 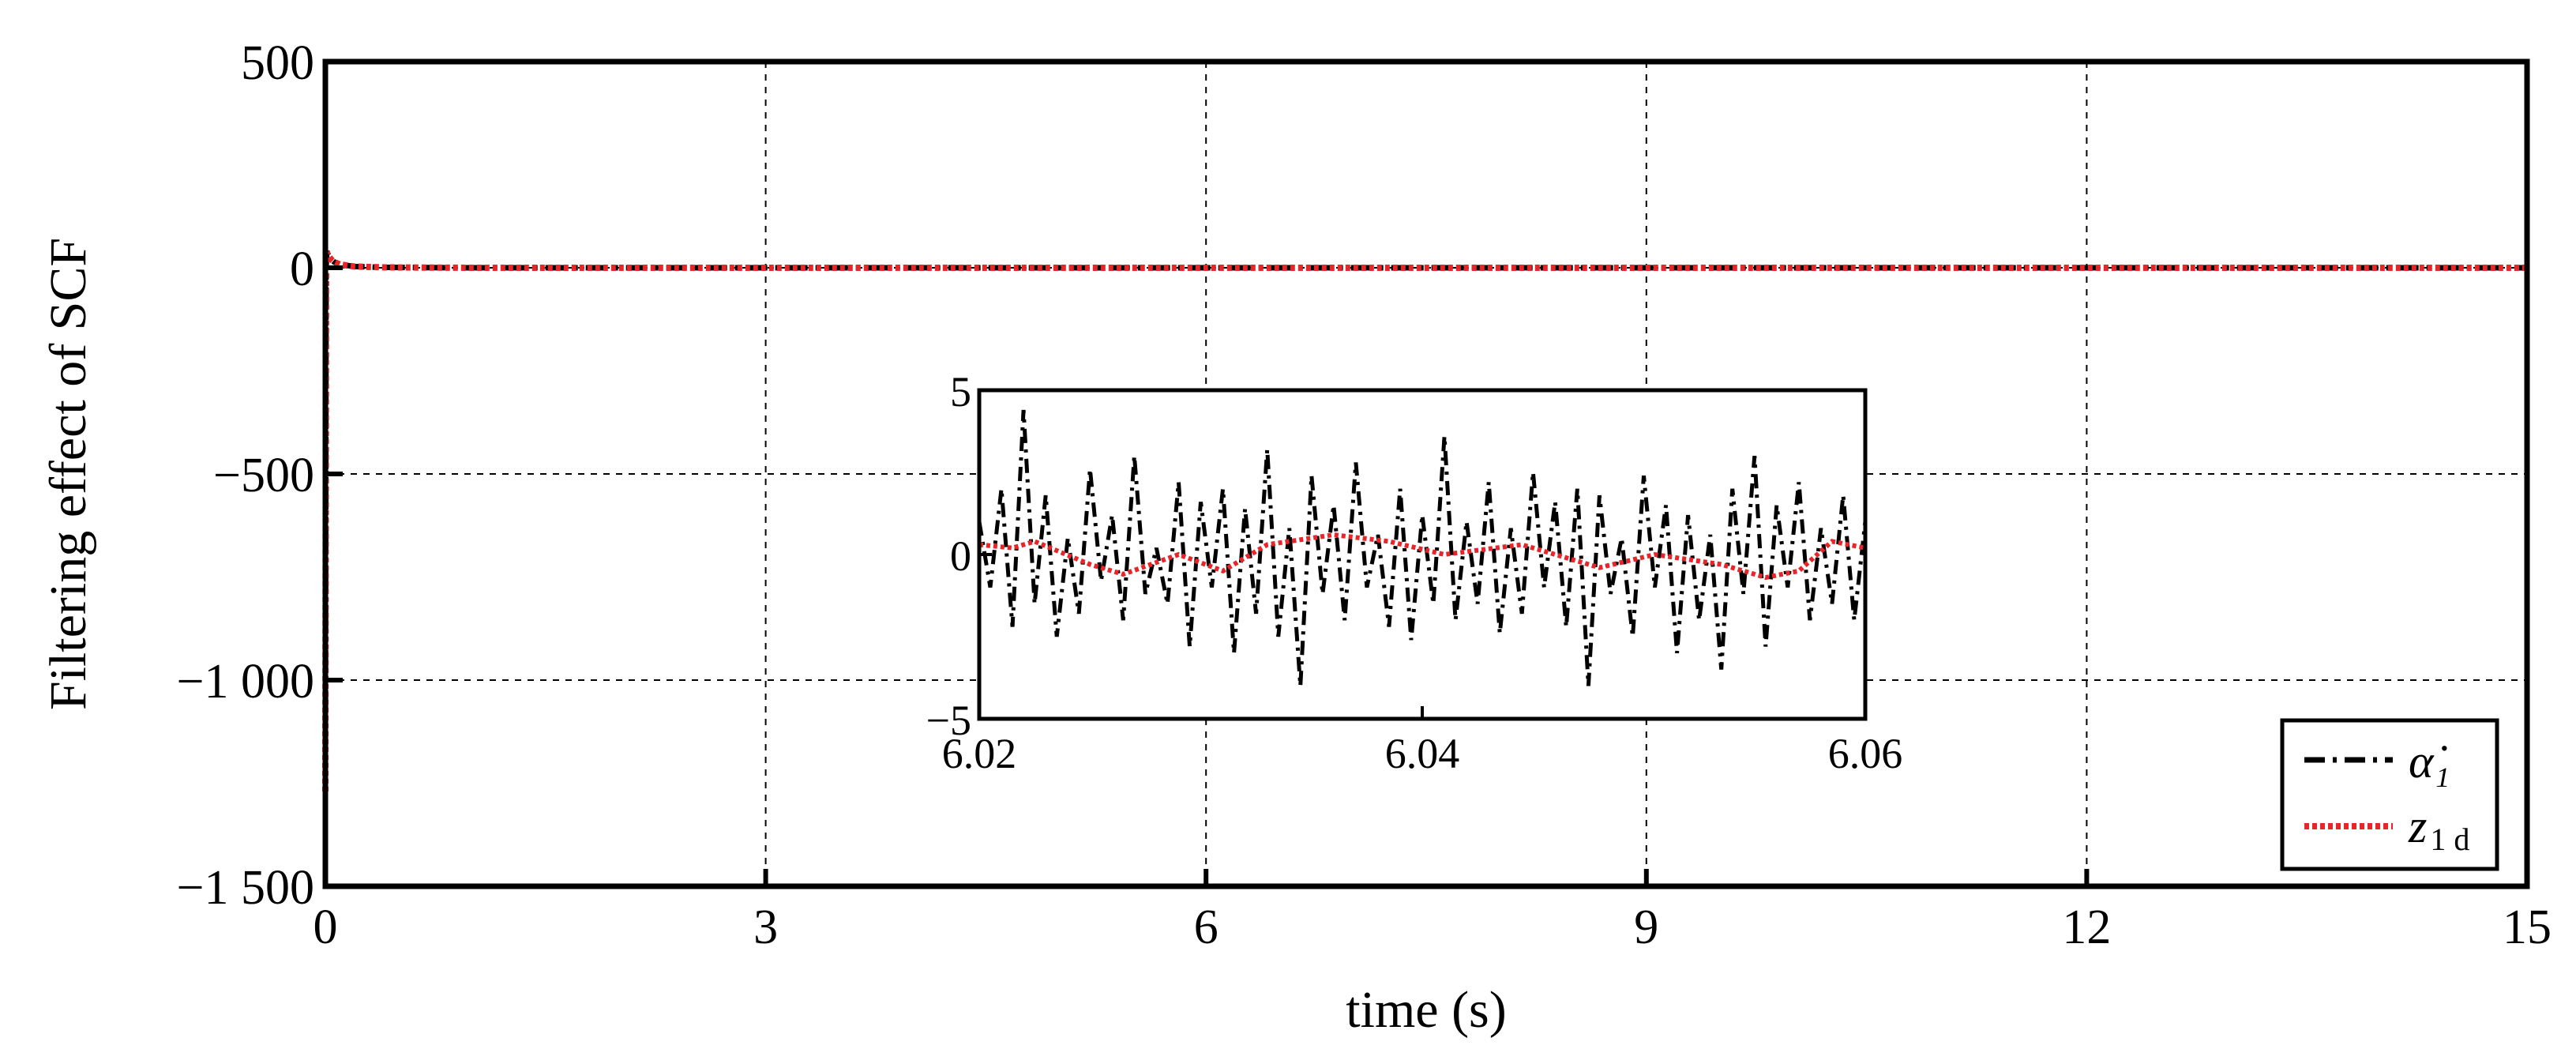 I want to click on inset-zoom-panel: 6.02 6.04 6.06 5 0 −5, so click(x=1414, y=572).